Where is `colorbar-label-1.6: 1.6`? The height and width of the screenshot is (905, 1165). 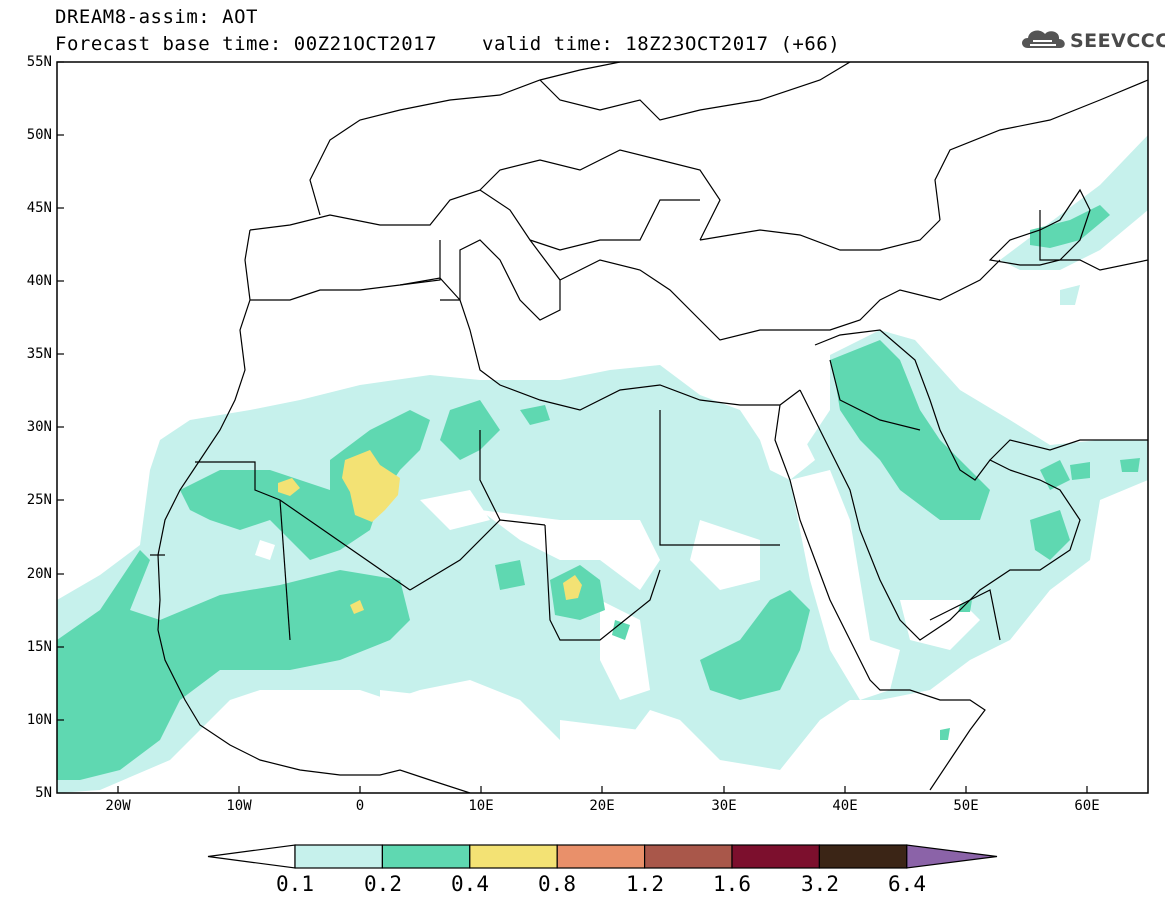 colorbar-label-1.6: 1.6 is located at coordinates (732, 884).